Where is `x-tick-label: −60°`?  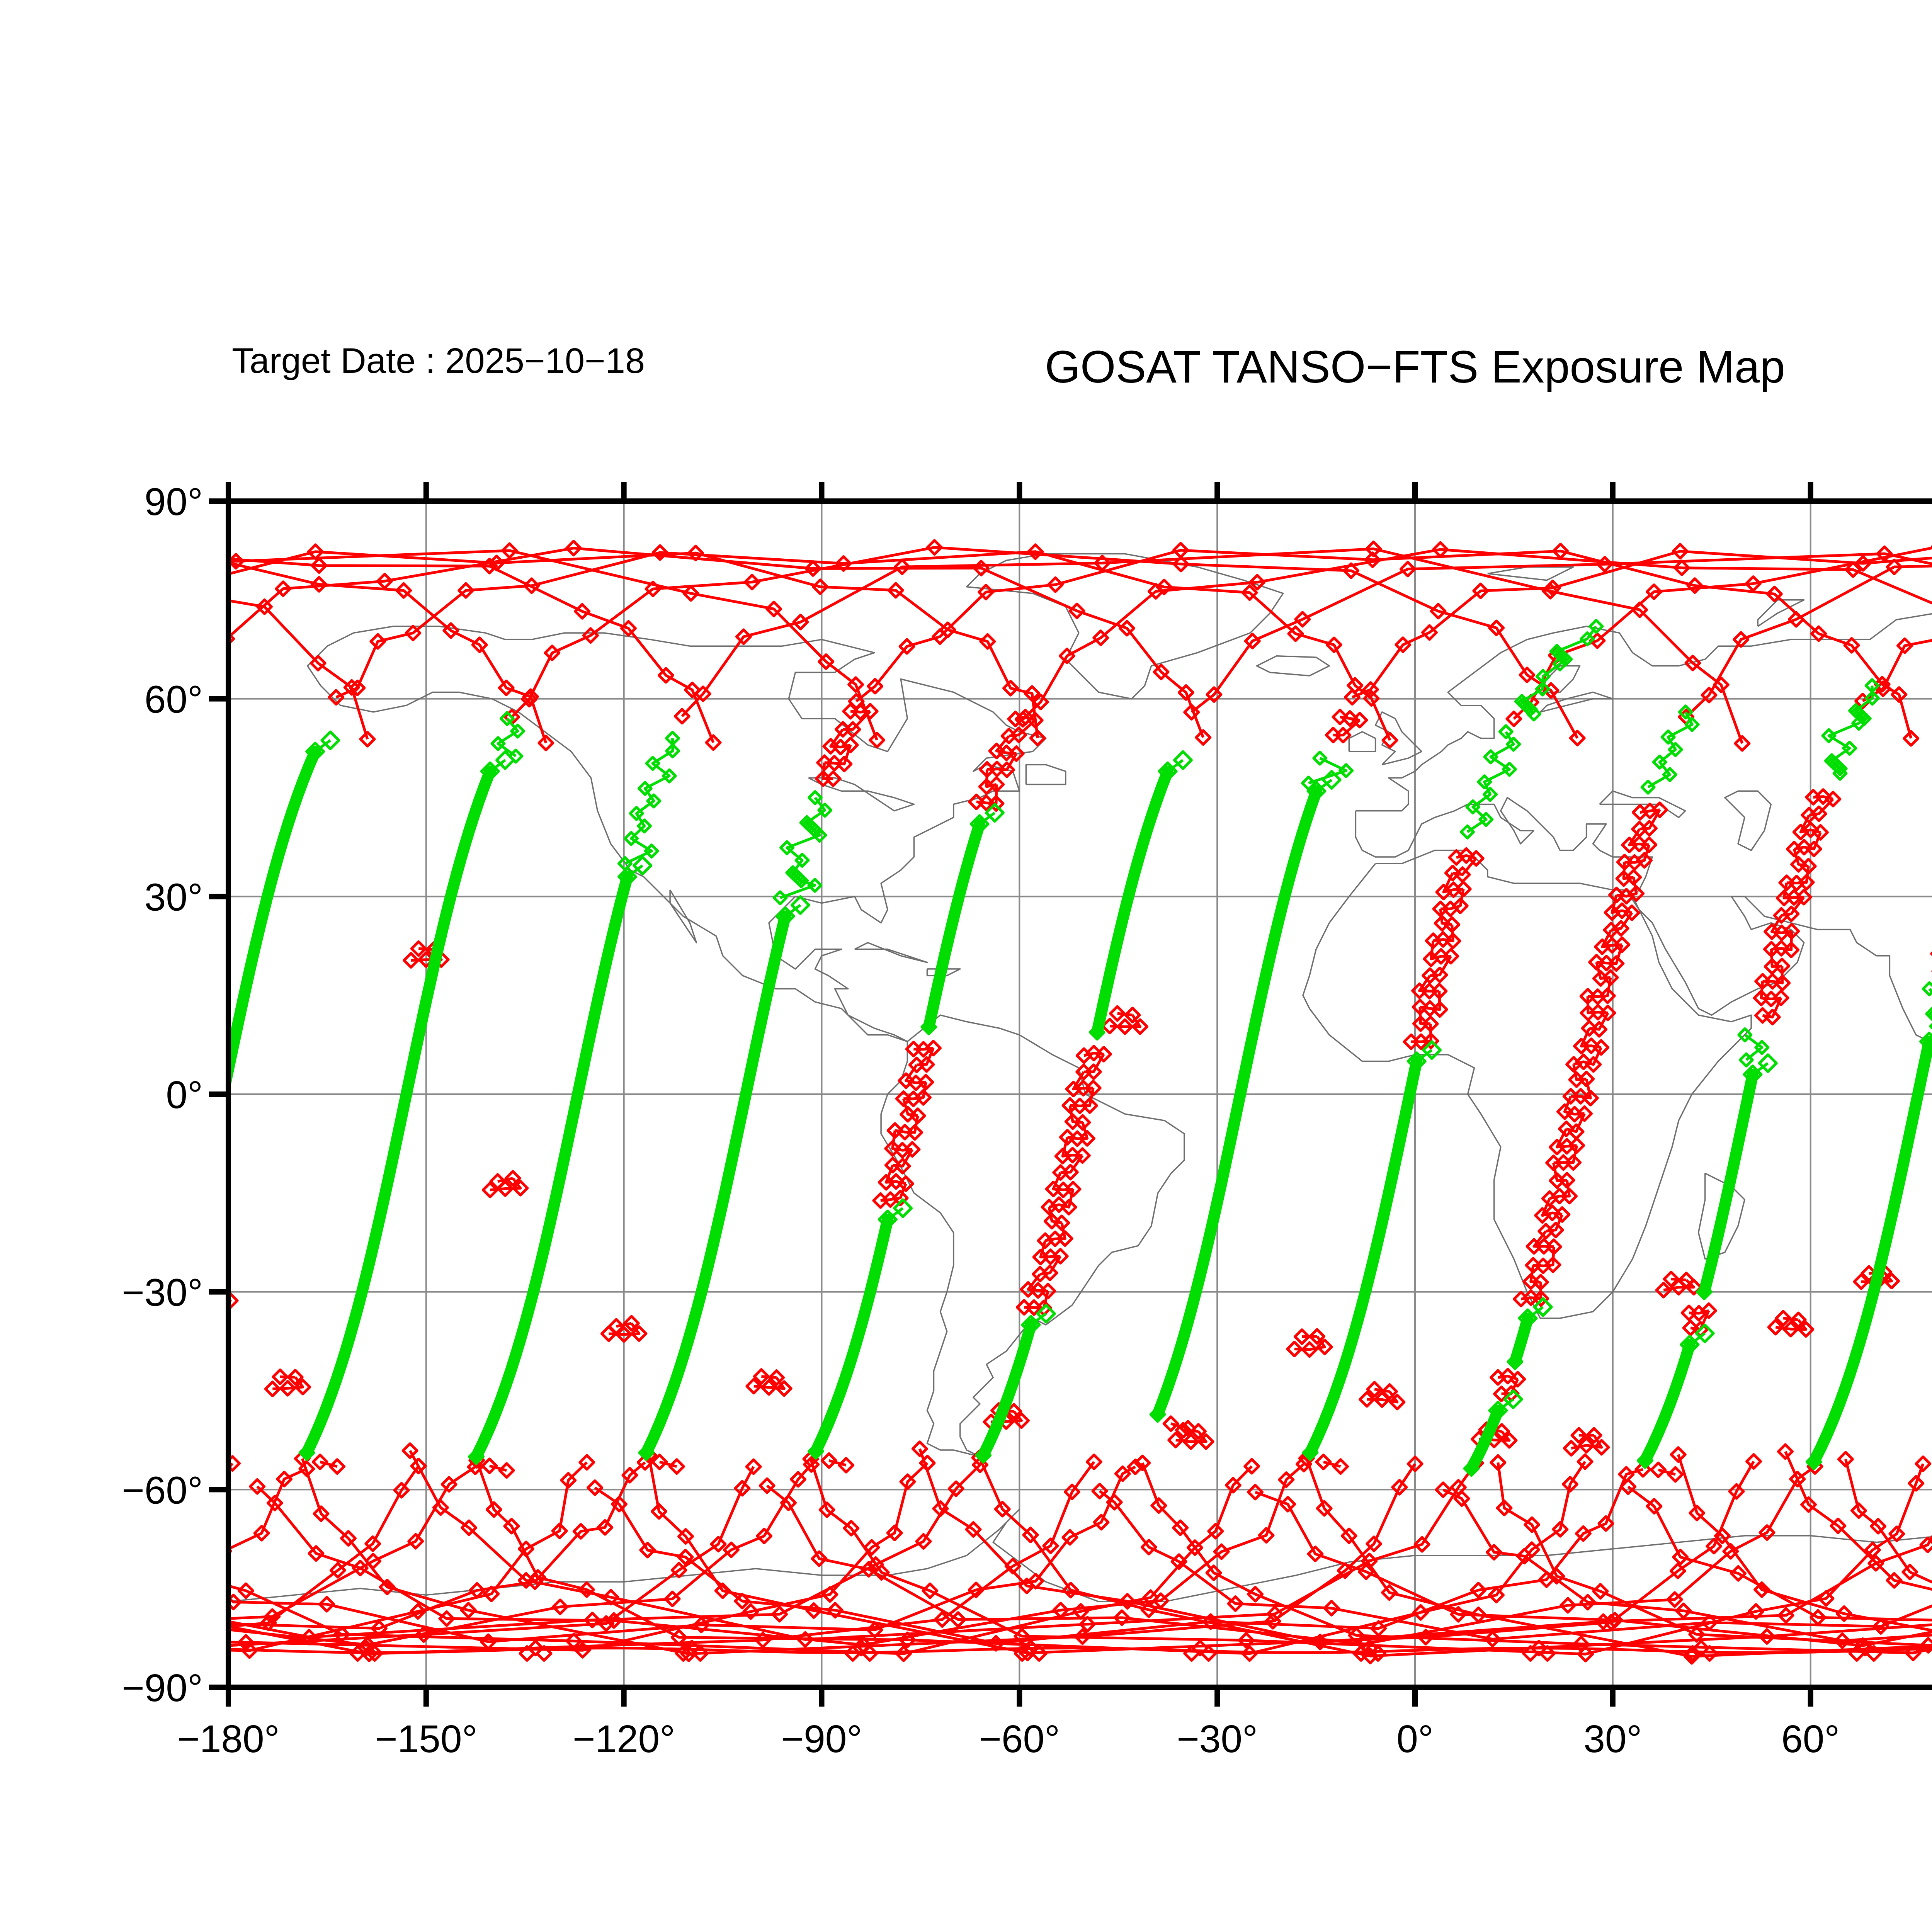 x-tick-label: −60° is located at coordinates (1020, 1739).